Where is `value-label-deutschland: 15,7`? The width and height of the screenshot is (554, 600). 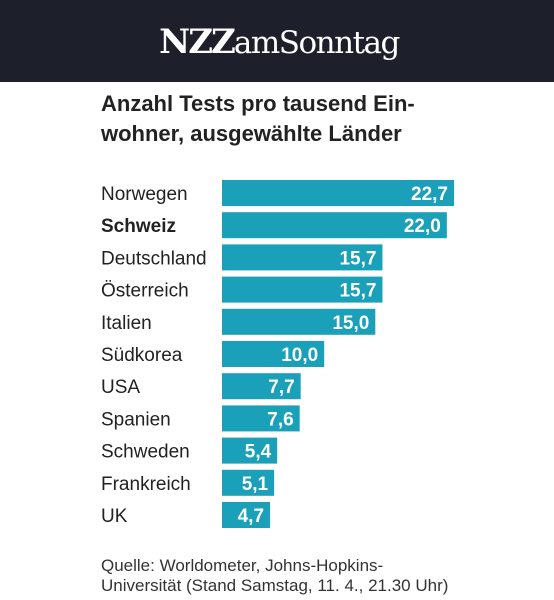 value-label-deutschland: 15,7 is located at coordinates (357, 258).